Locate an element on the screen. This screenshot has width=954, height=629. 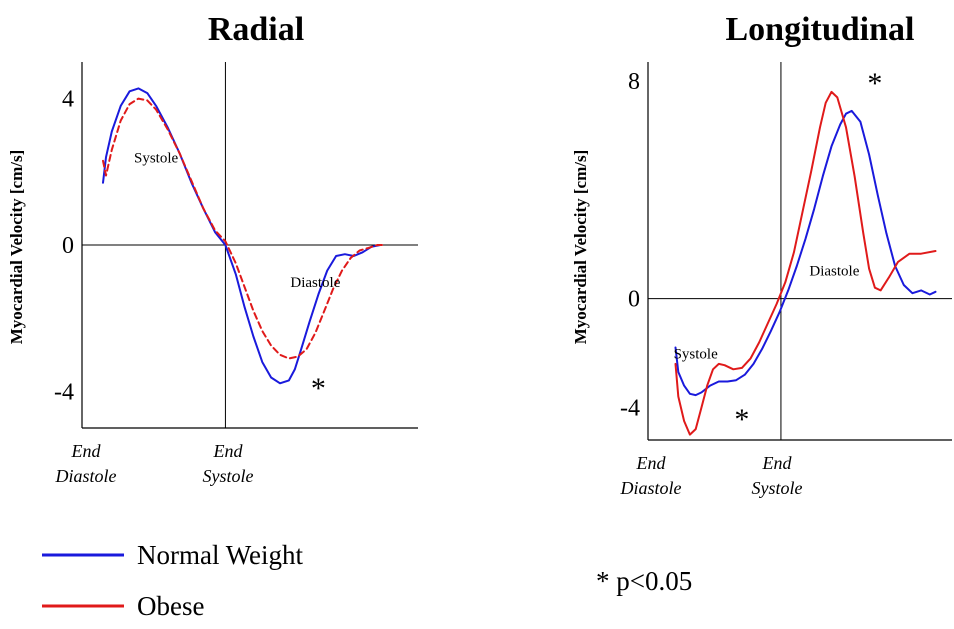
longitudinal-y-axis-label: Myocardial Velocity [cm/s] is located at coordinates (580, 247).